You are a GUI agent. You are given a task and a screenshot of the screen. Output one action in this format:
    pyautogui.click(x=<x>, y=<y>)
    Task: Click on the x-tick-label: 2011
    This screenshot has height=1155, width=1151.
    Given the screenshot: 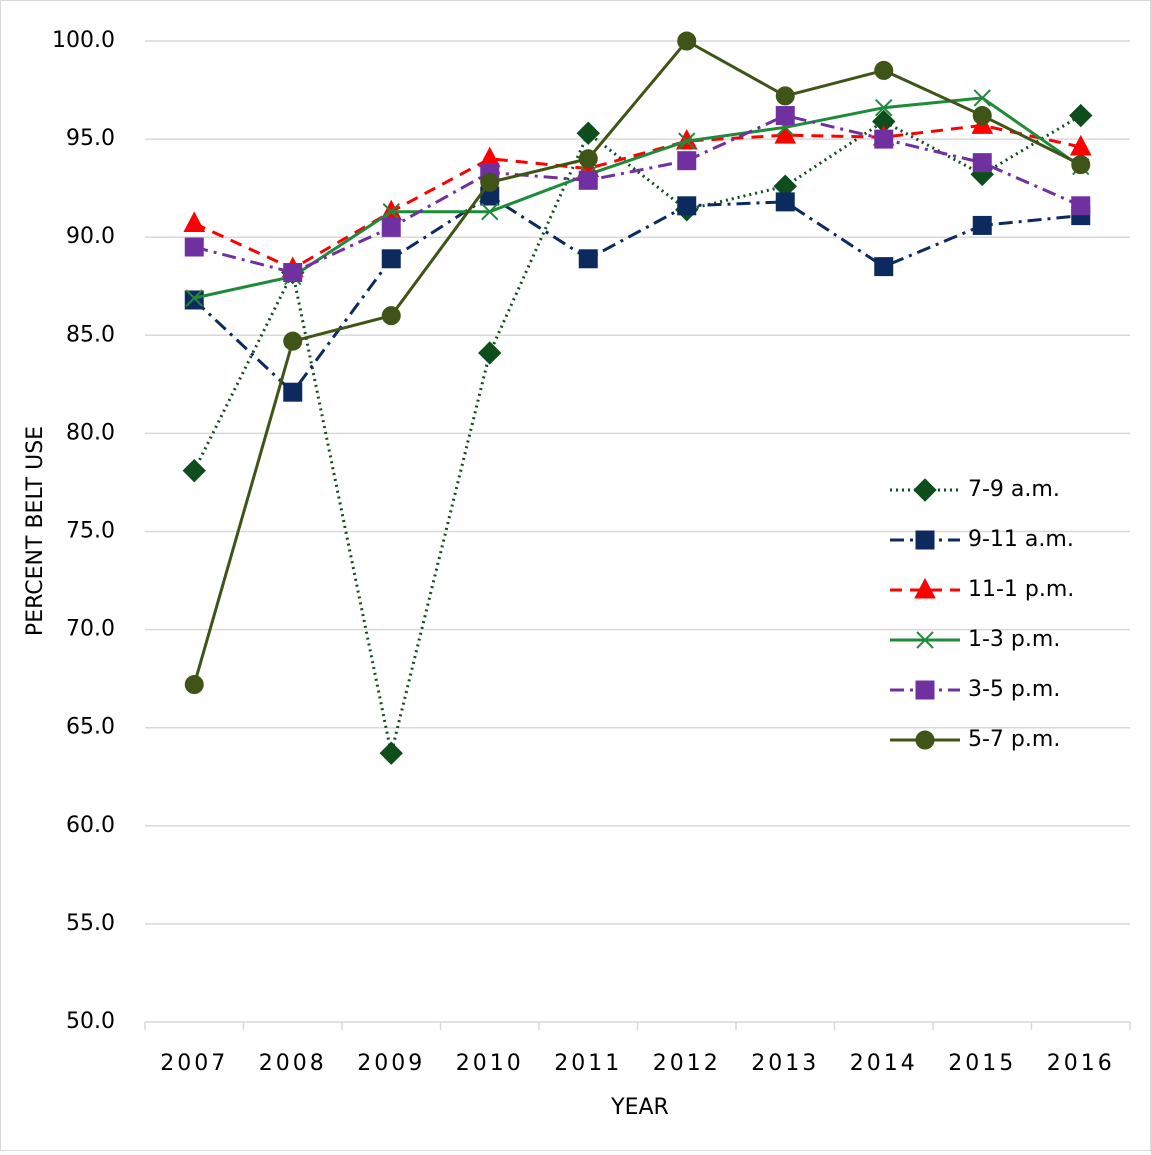 What is the action you would take?
    pyautogui.click(x=588, y=1063)
    